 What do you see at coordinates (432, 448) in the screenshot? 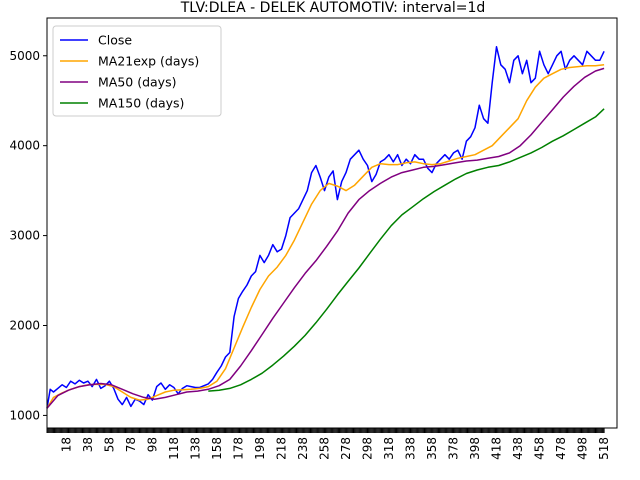
I see `x-tick-label: 358` at bounding box center [432, 448].